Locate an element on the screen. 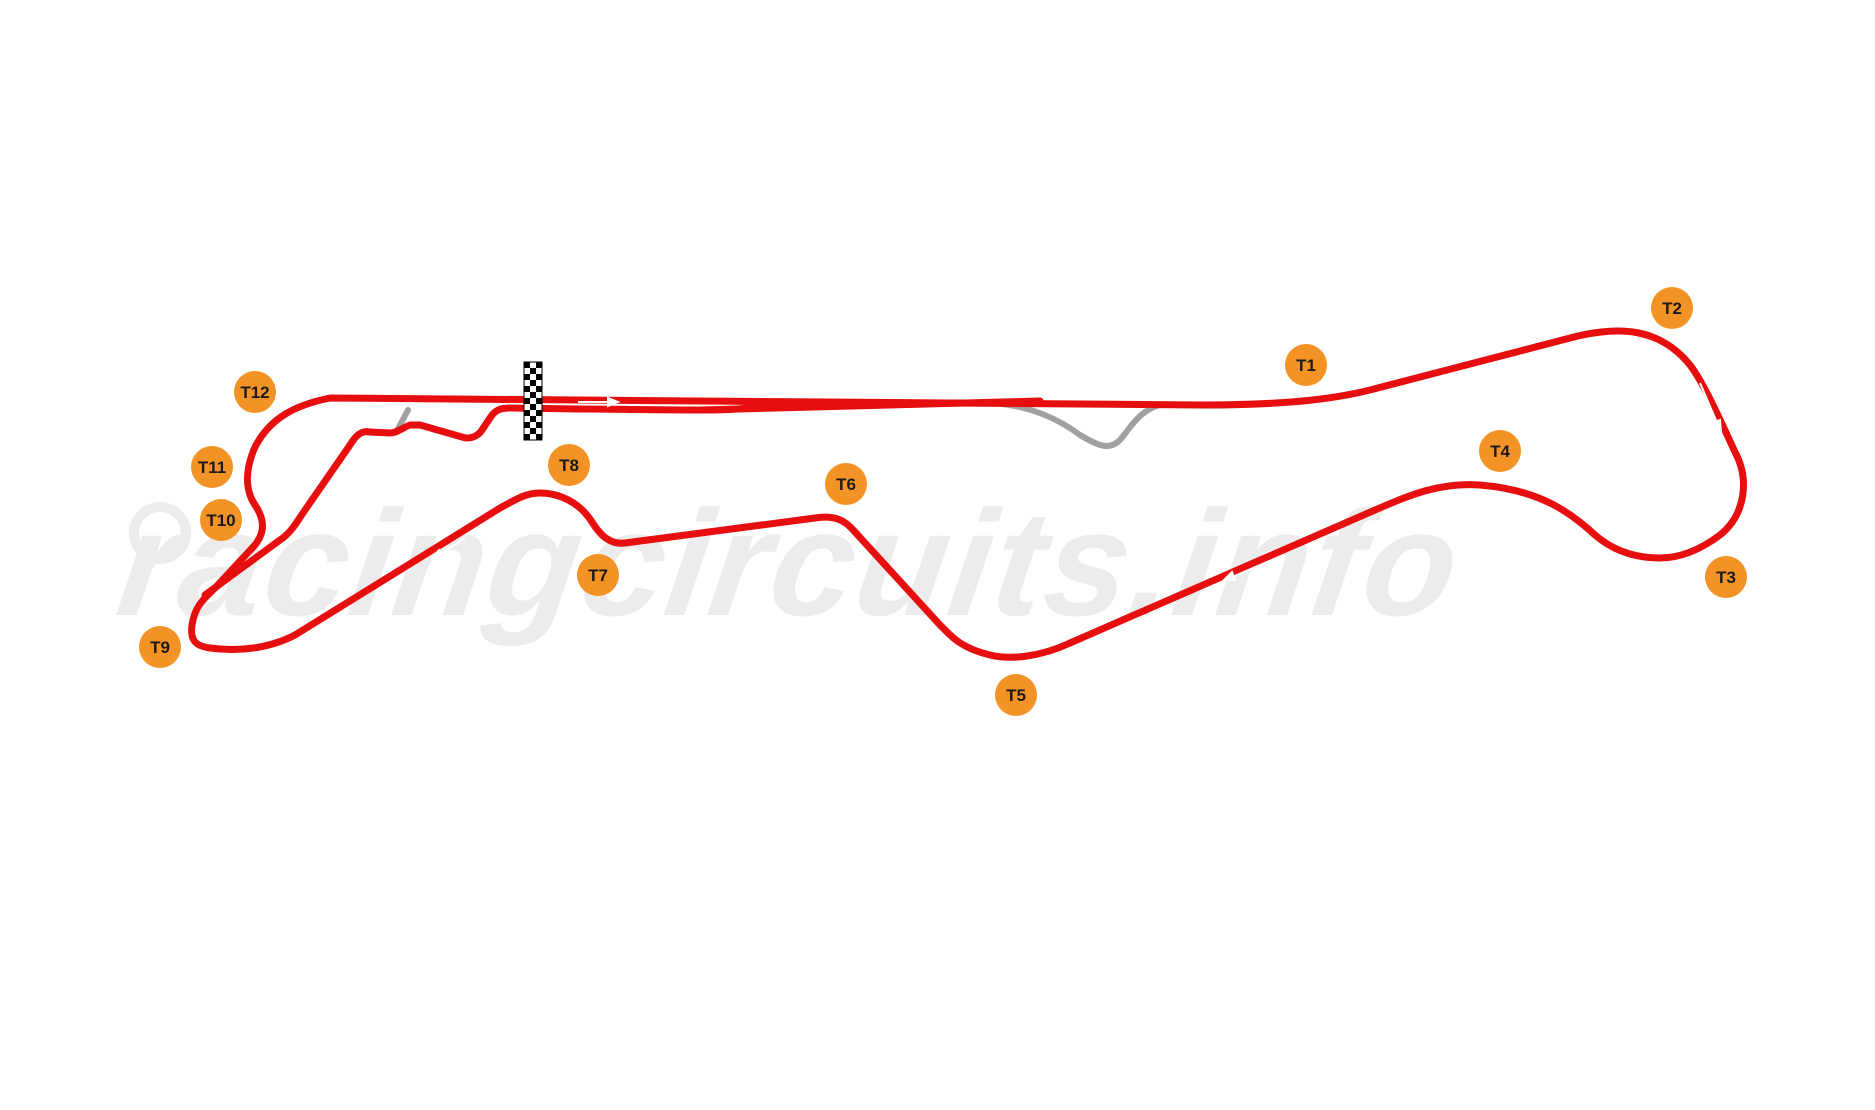 The image size is (1875, 1110). direction-arrows is located at coordinates (1076, 481).